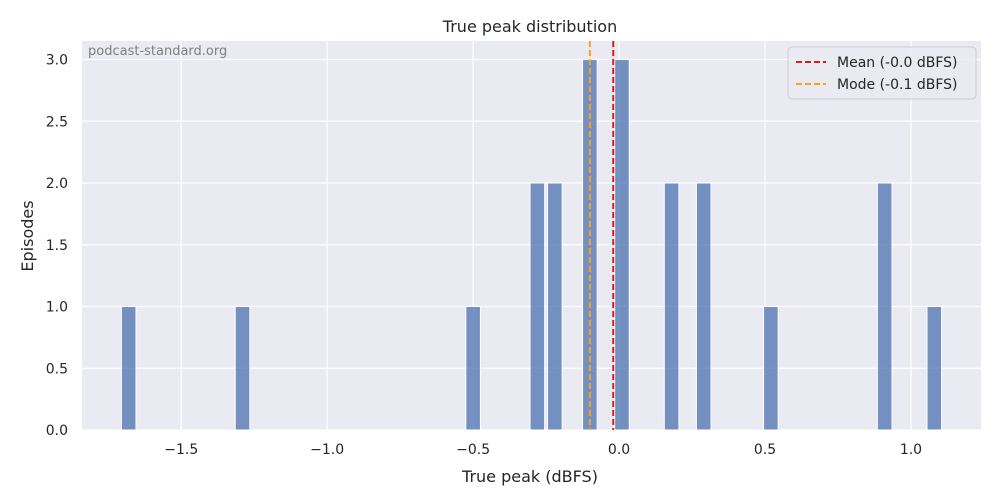 The image size is (1000, 500). Describe the element at coordinates (601, 235) in the screenshot. I see `reference-lines` at that location.